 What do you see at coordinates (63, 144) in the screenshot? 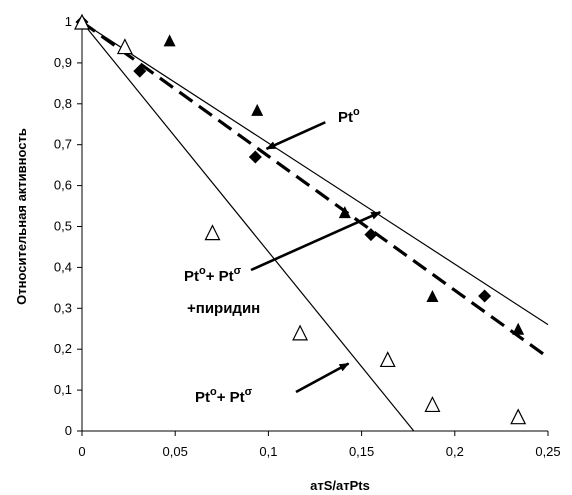
I see `y-tick-label: 0,7` at bounding box center [63, 144].